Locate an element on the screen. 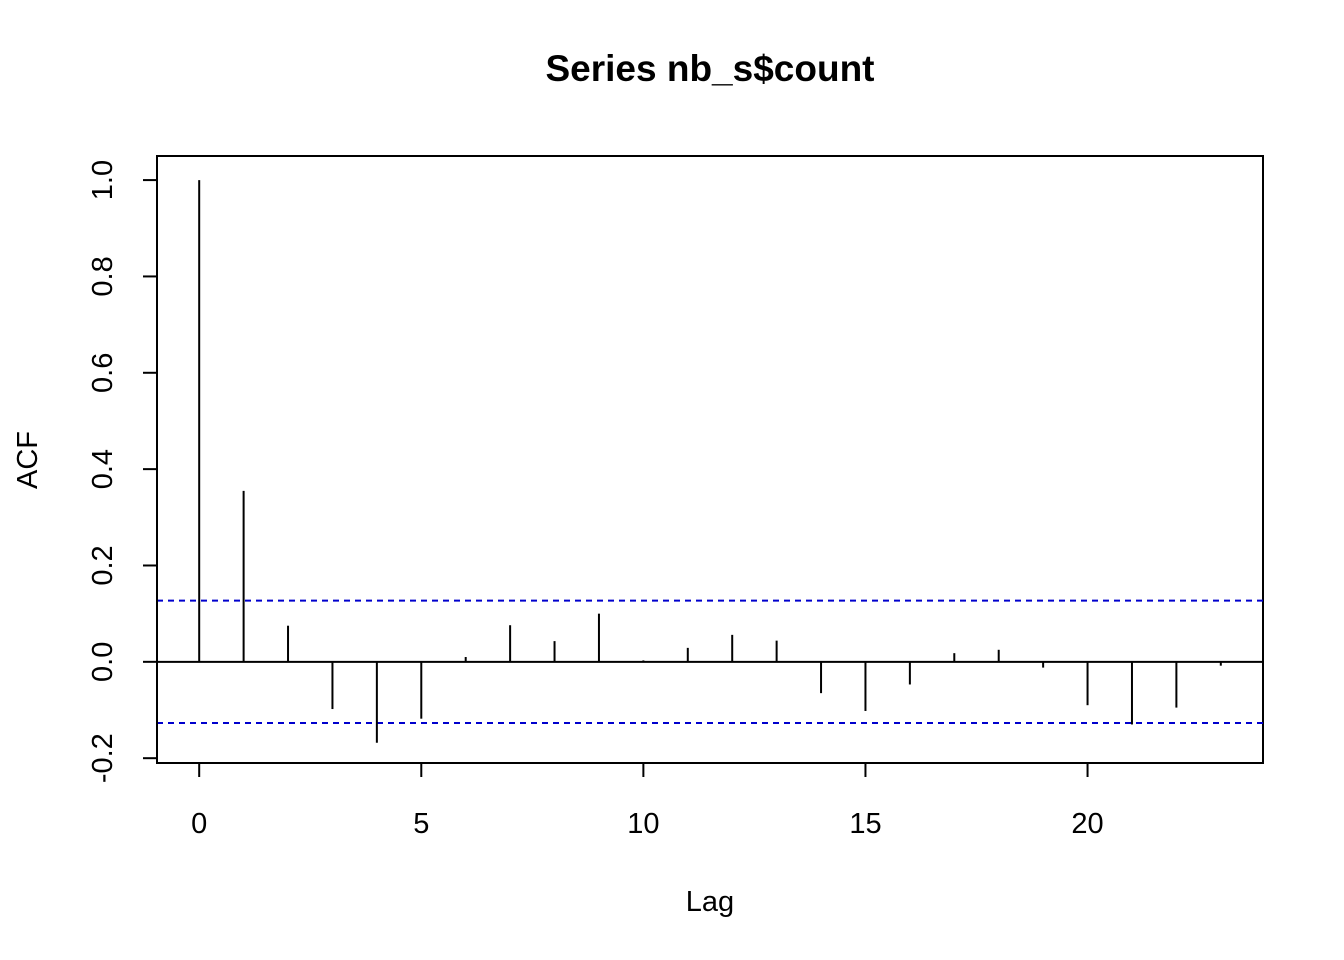 This screenshot has height=960, width=1344. y-tick-label: 0.4 is located at coordinates (103, 469).